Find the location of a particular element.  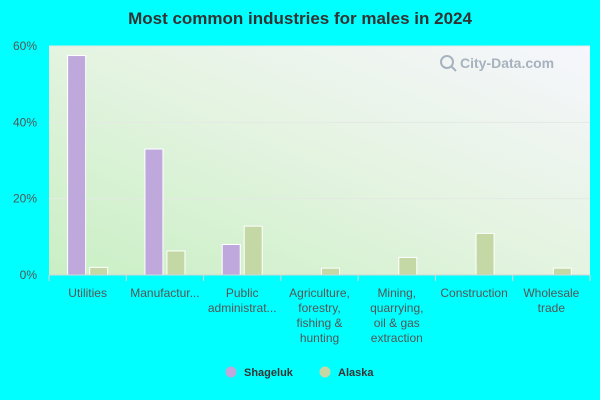

x-tick-label: Construction is located at coordinates (473, 293).